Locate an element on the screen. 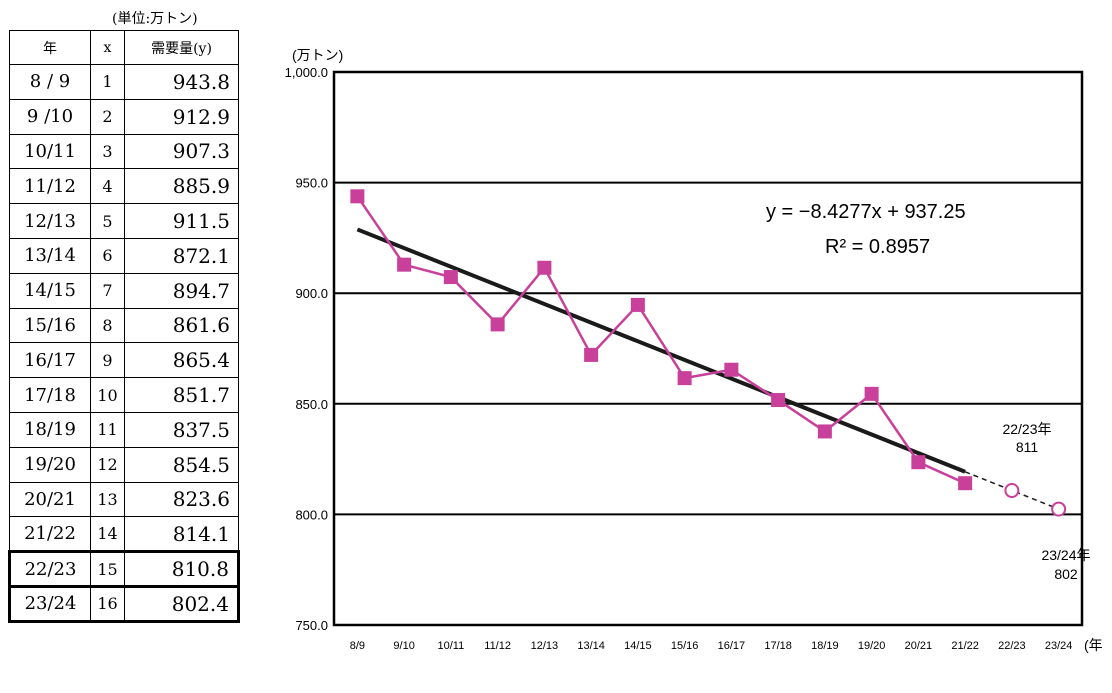  forecast-label-year: 22/23年 is located at coordinates (1026, 429).